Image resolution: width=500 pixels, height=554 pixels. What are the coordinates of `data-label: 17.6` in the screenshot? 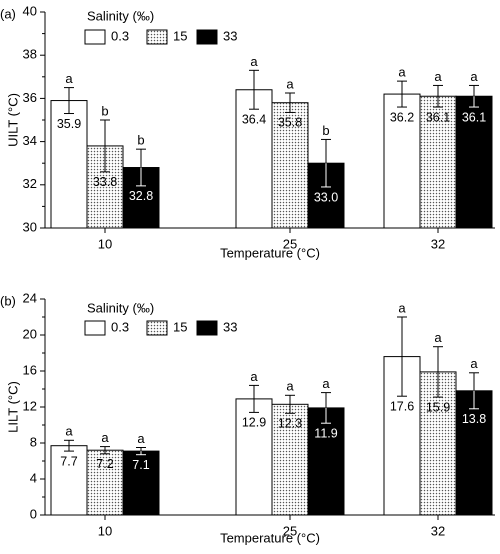 It's located at (402, 406).